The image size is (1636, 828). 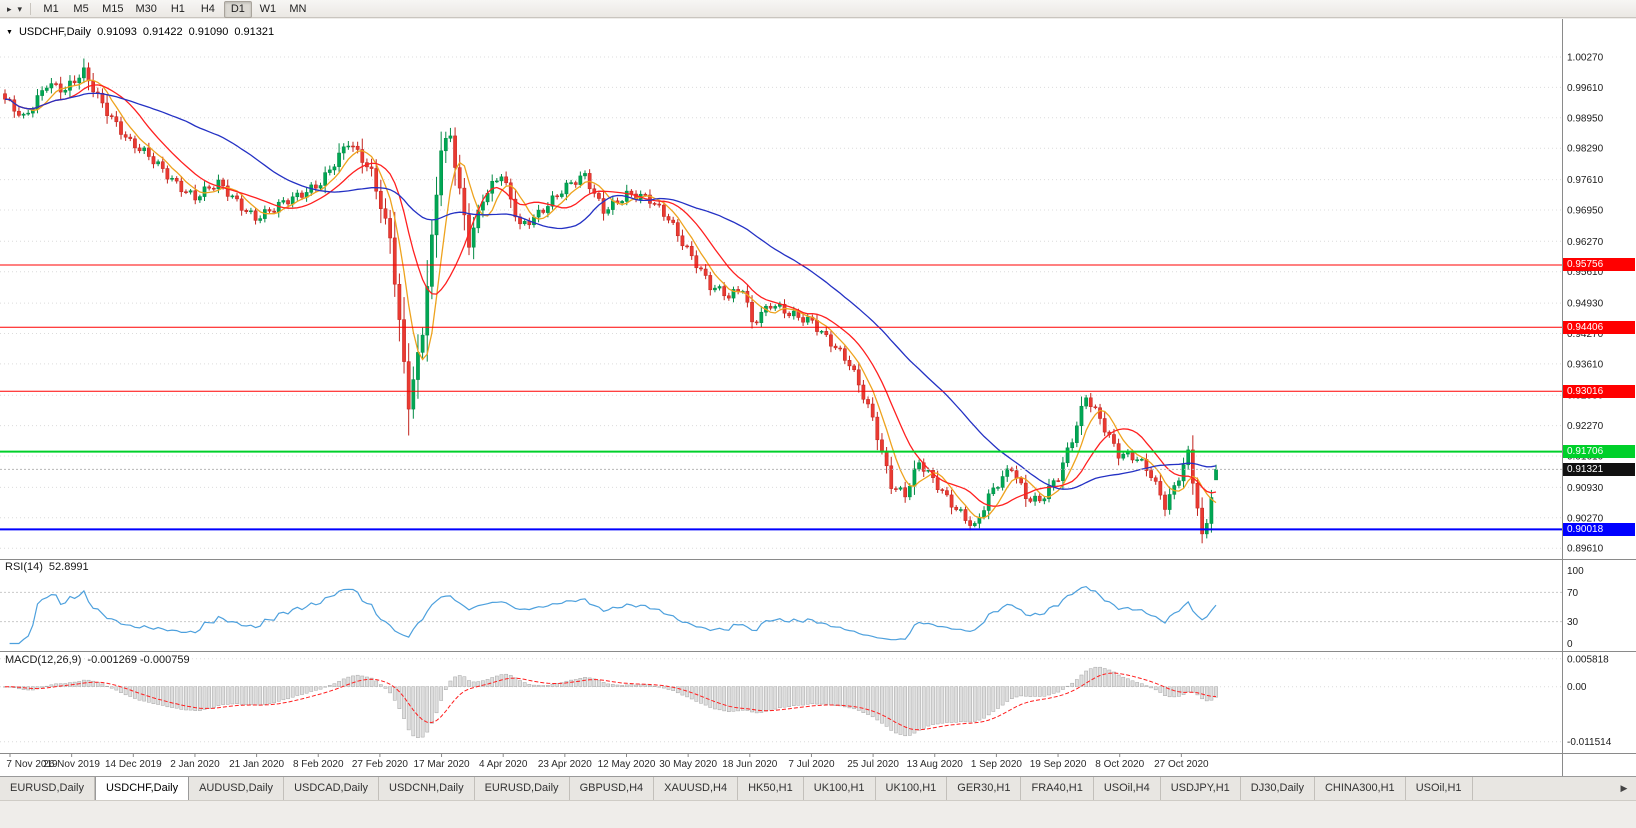 I want to click on timeframe-button-M5: M5, so click(x=81, y=9).